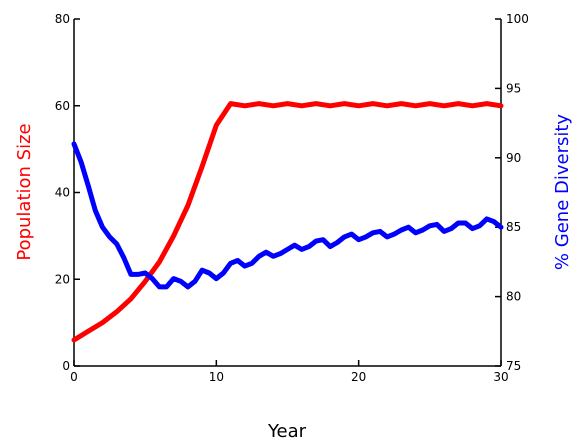 This screenshot has width=587, height=441. What do you see at coordinates (62, 106) in the screenshot?
I see `y-left-tick-label: 60` at bounding box center [62, 106].